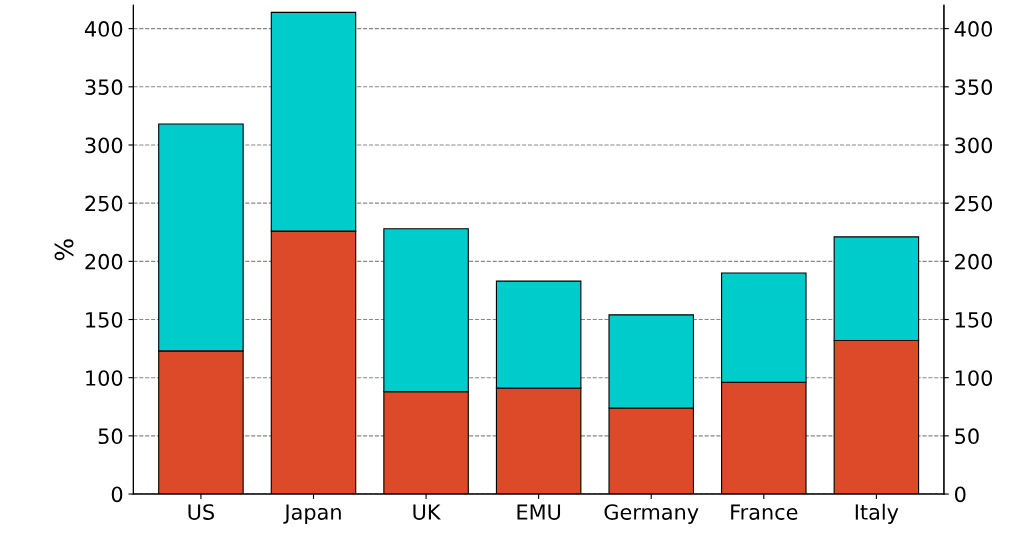 This screenshot has height=537, width=1026. I want to click on y-tick-label: 150, so click(104, 319).